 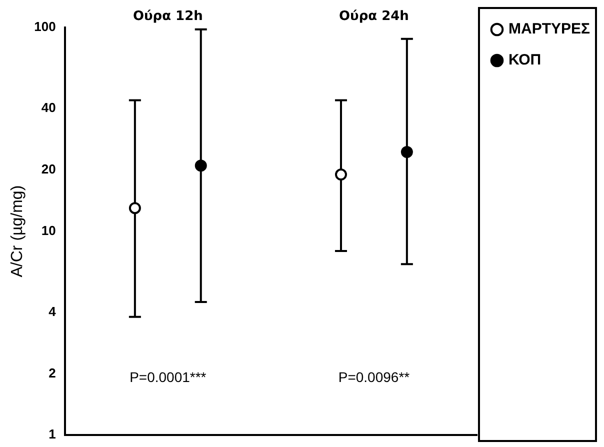 I want to click on y-tick-label: 20, so click(x=48, y=169).